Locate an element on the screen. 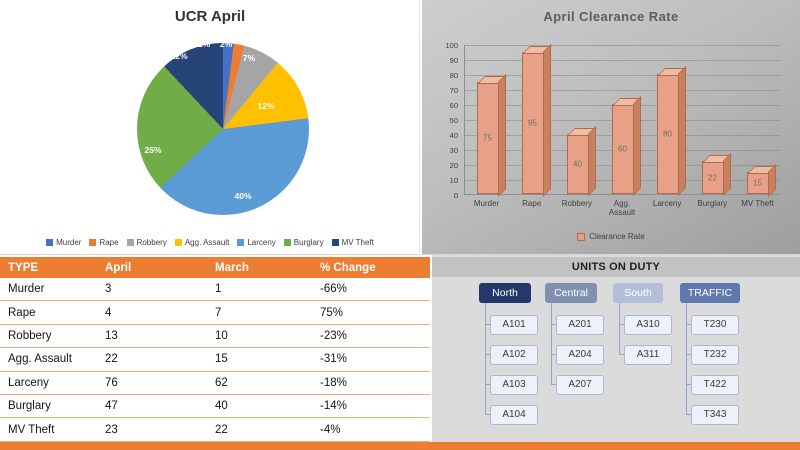 The height and width of the screenshot is (450, 800). bar-value-label: 15 is located at coordinates (757, 183).